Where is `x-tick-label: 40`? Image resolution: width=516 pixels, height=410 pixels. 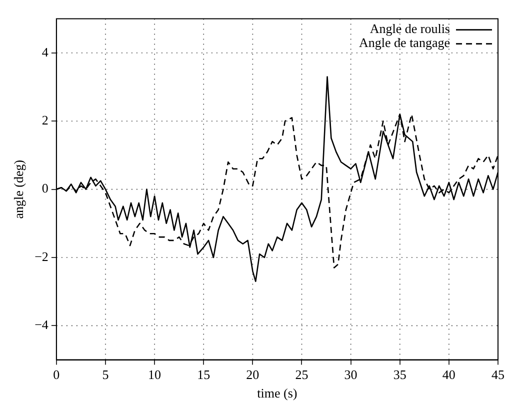
x-tick-label: 40 is located at coordinates (449, 374).